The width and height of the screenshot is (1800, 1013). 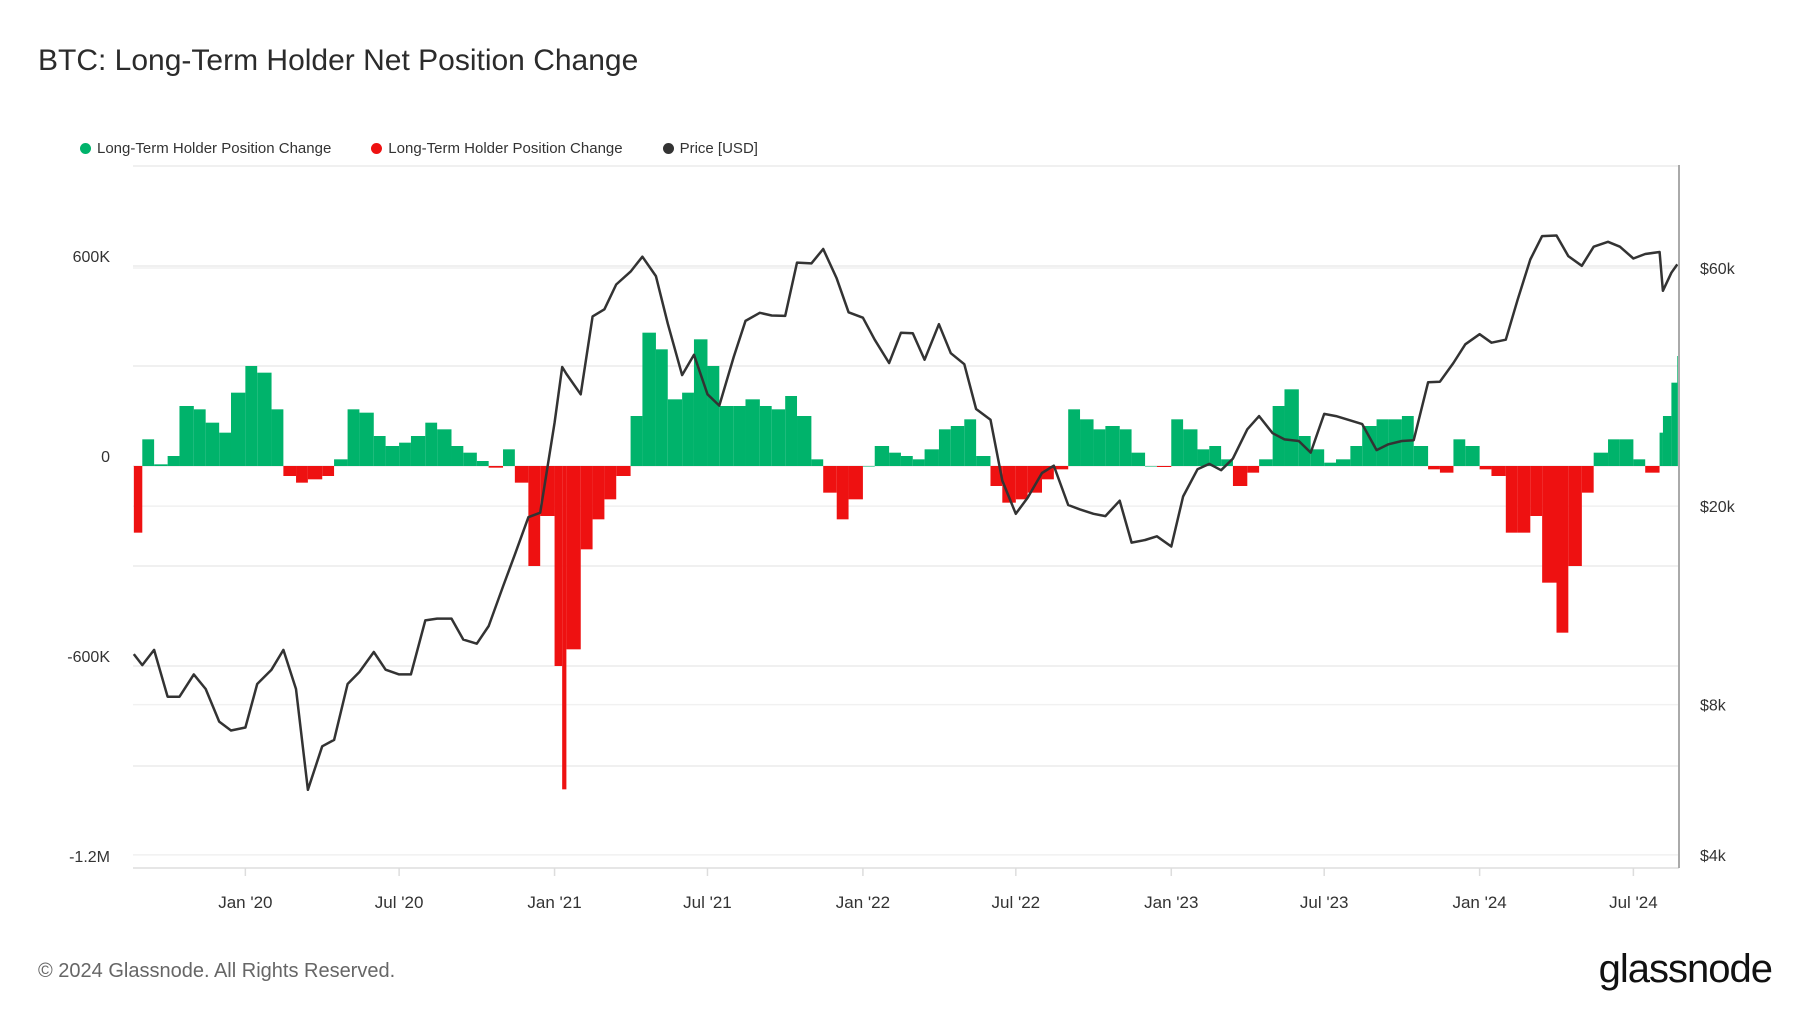 What do you see at coordinates (1479, 902) in the screenshot?
I see `x-tick-label: Jan '24` at bounding box center [1479, 902].